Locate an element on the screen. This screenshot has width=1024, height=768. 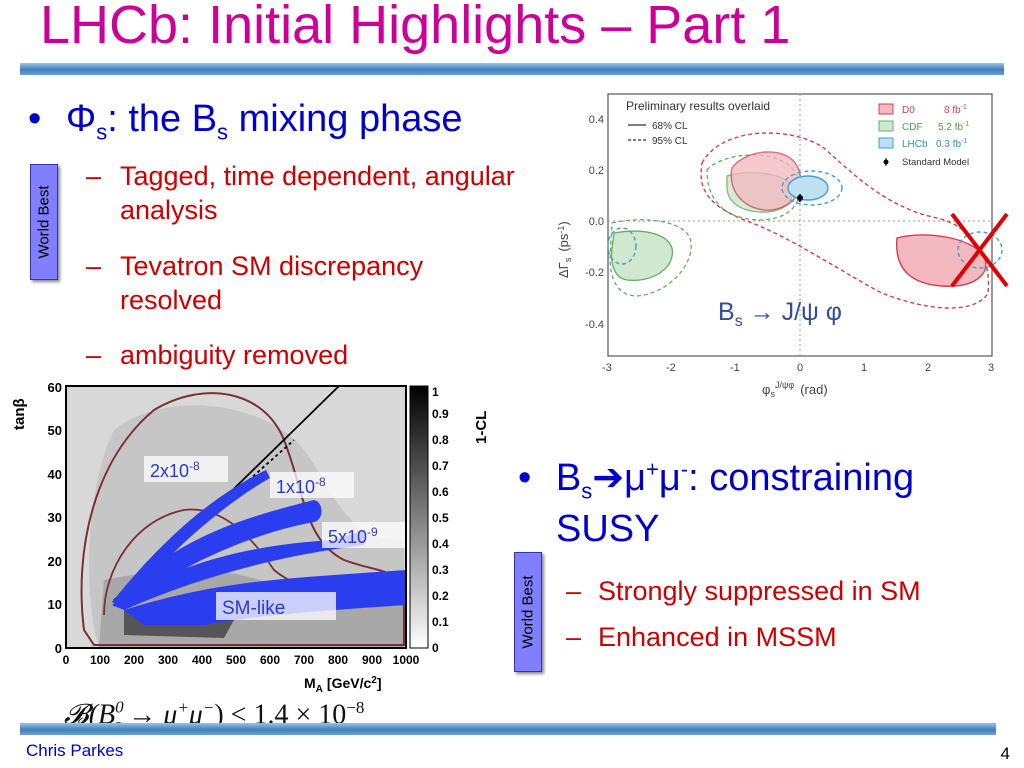
svg-text: 60 is located at coordinates (55, 387).